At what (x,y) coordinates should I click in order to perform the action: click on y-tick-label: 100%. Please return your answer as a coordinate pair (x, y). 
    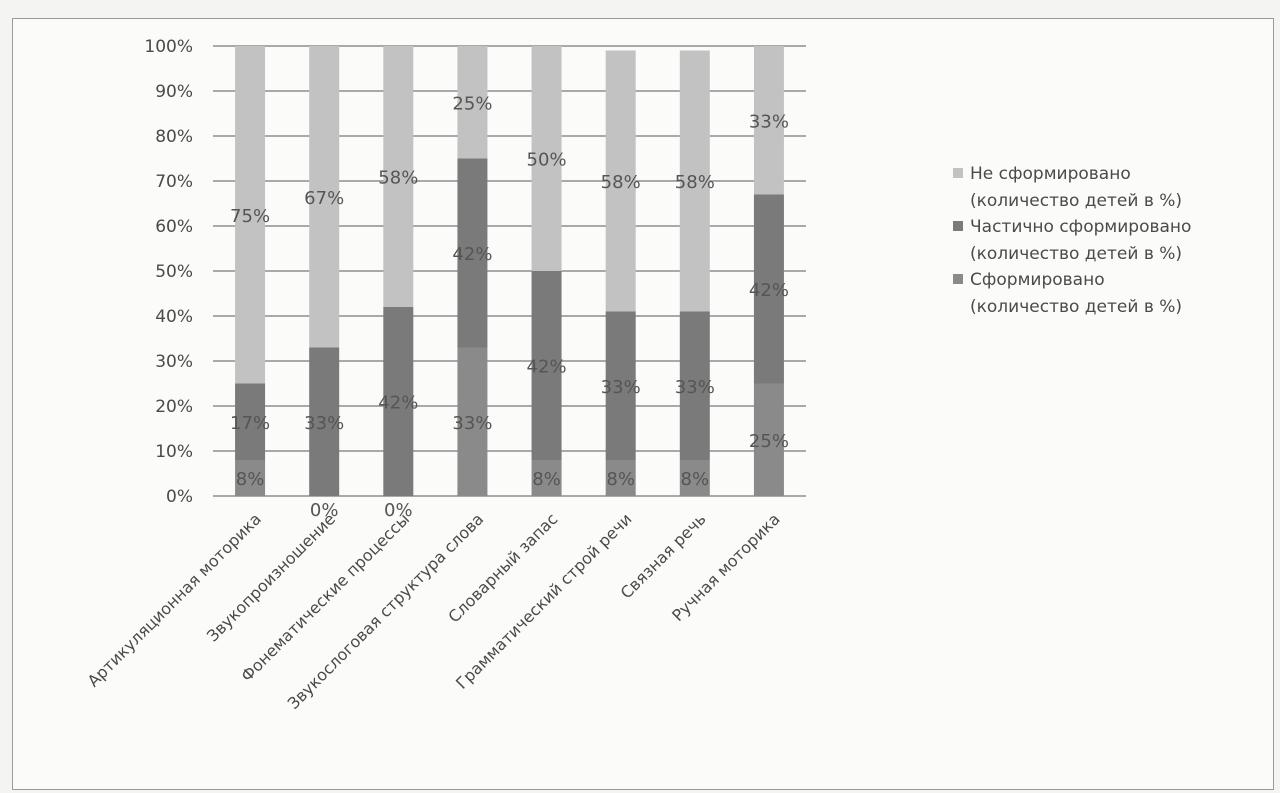
    Looking at the image, I should click on (168, 47).